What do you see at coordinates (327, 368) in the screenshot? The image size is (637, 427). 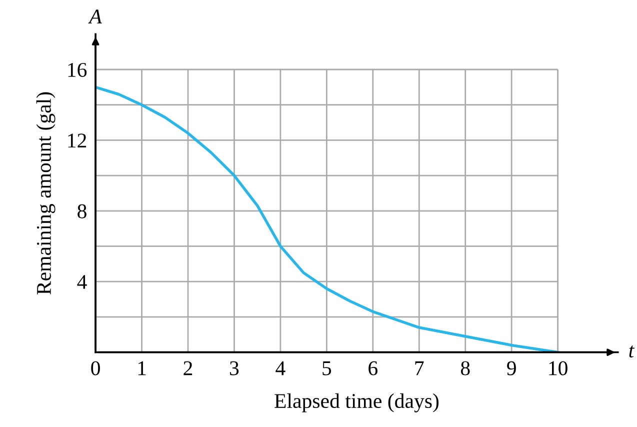 I see `x-tick-label: 5` at bounding box center [327, 368].